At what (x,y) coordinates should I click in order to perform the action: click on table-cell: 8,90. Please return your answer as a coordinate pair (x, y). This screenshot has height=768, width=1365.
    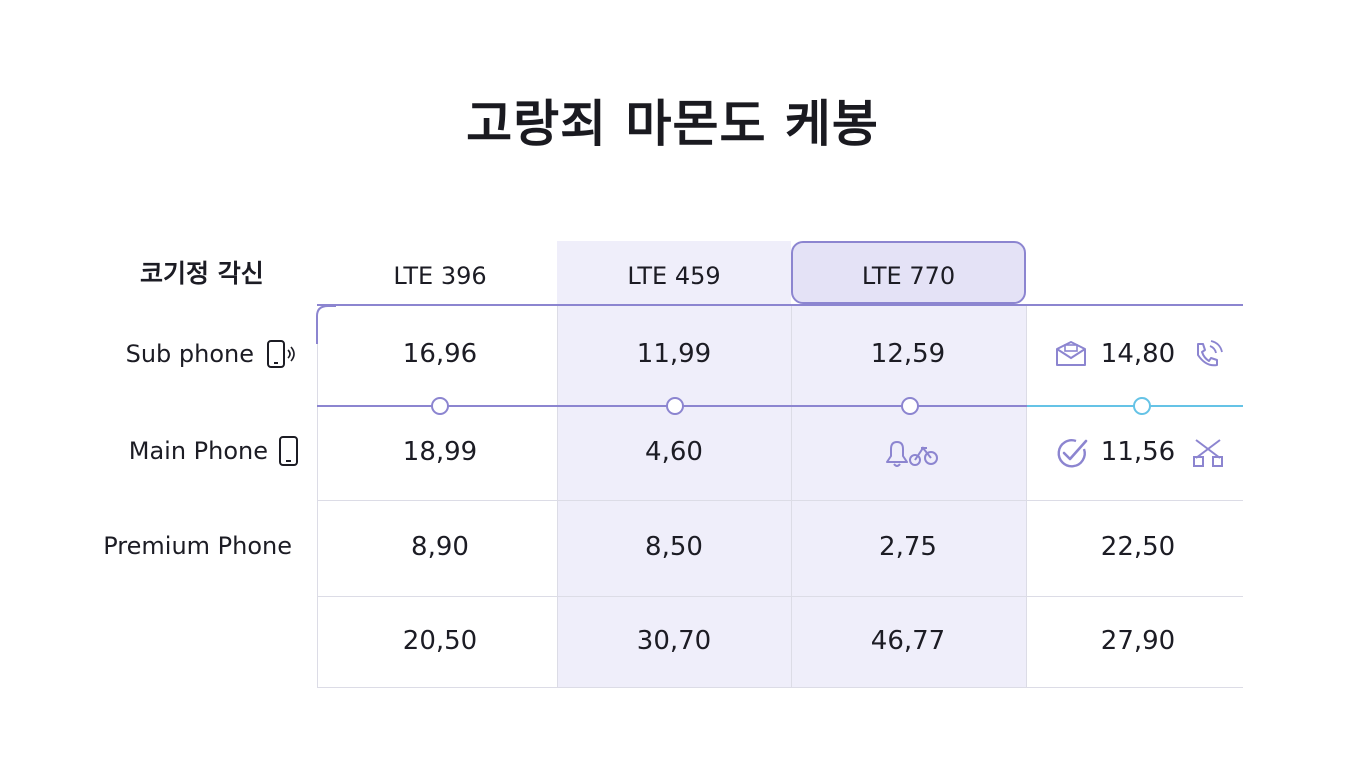
    Looking at the image, I should click on (440, 547).